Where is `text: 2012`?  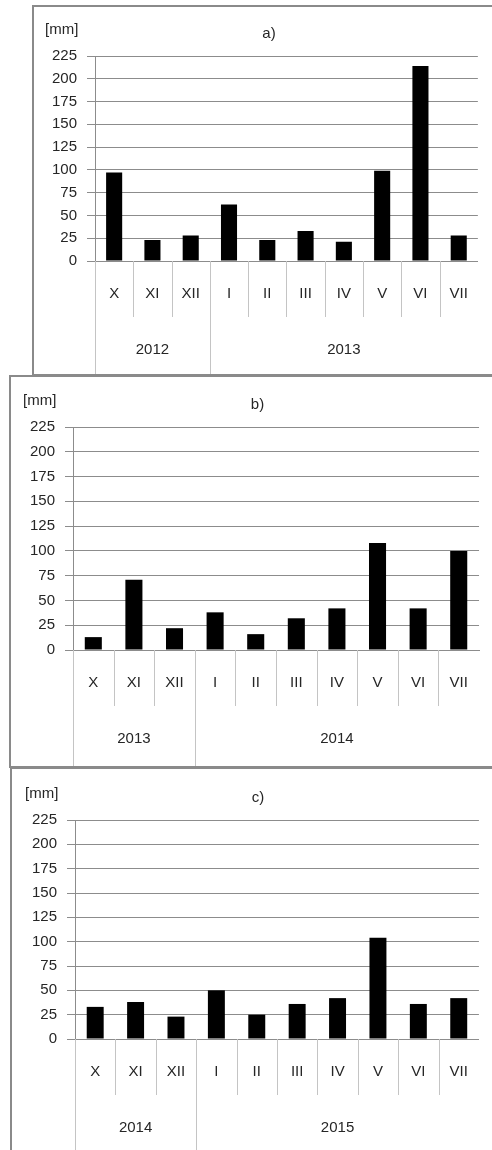 text: 2012 is located at coordinates (152, 349).